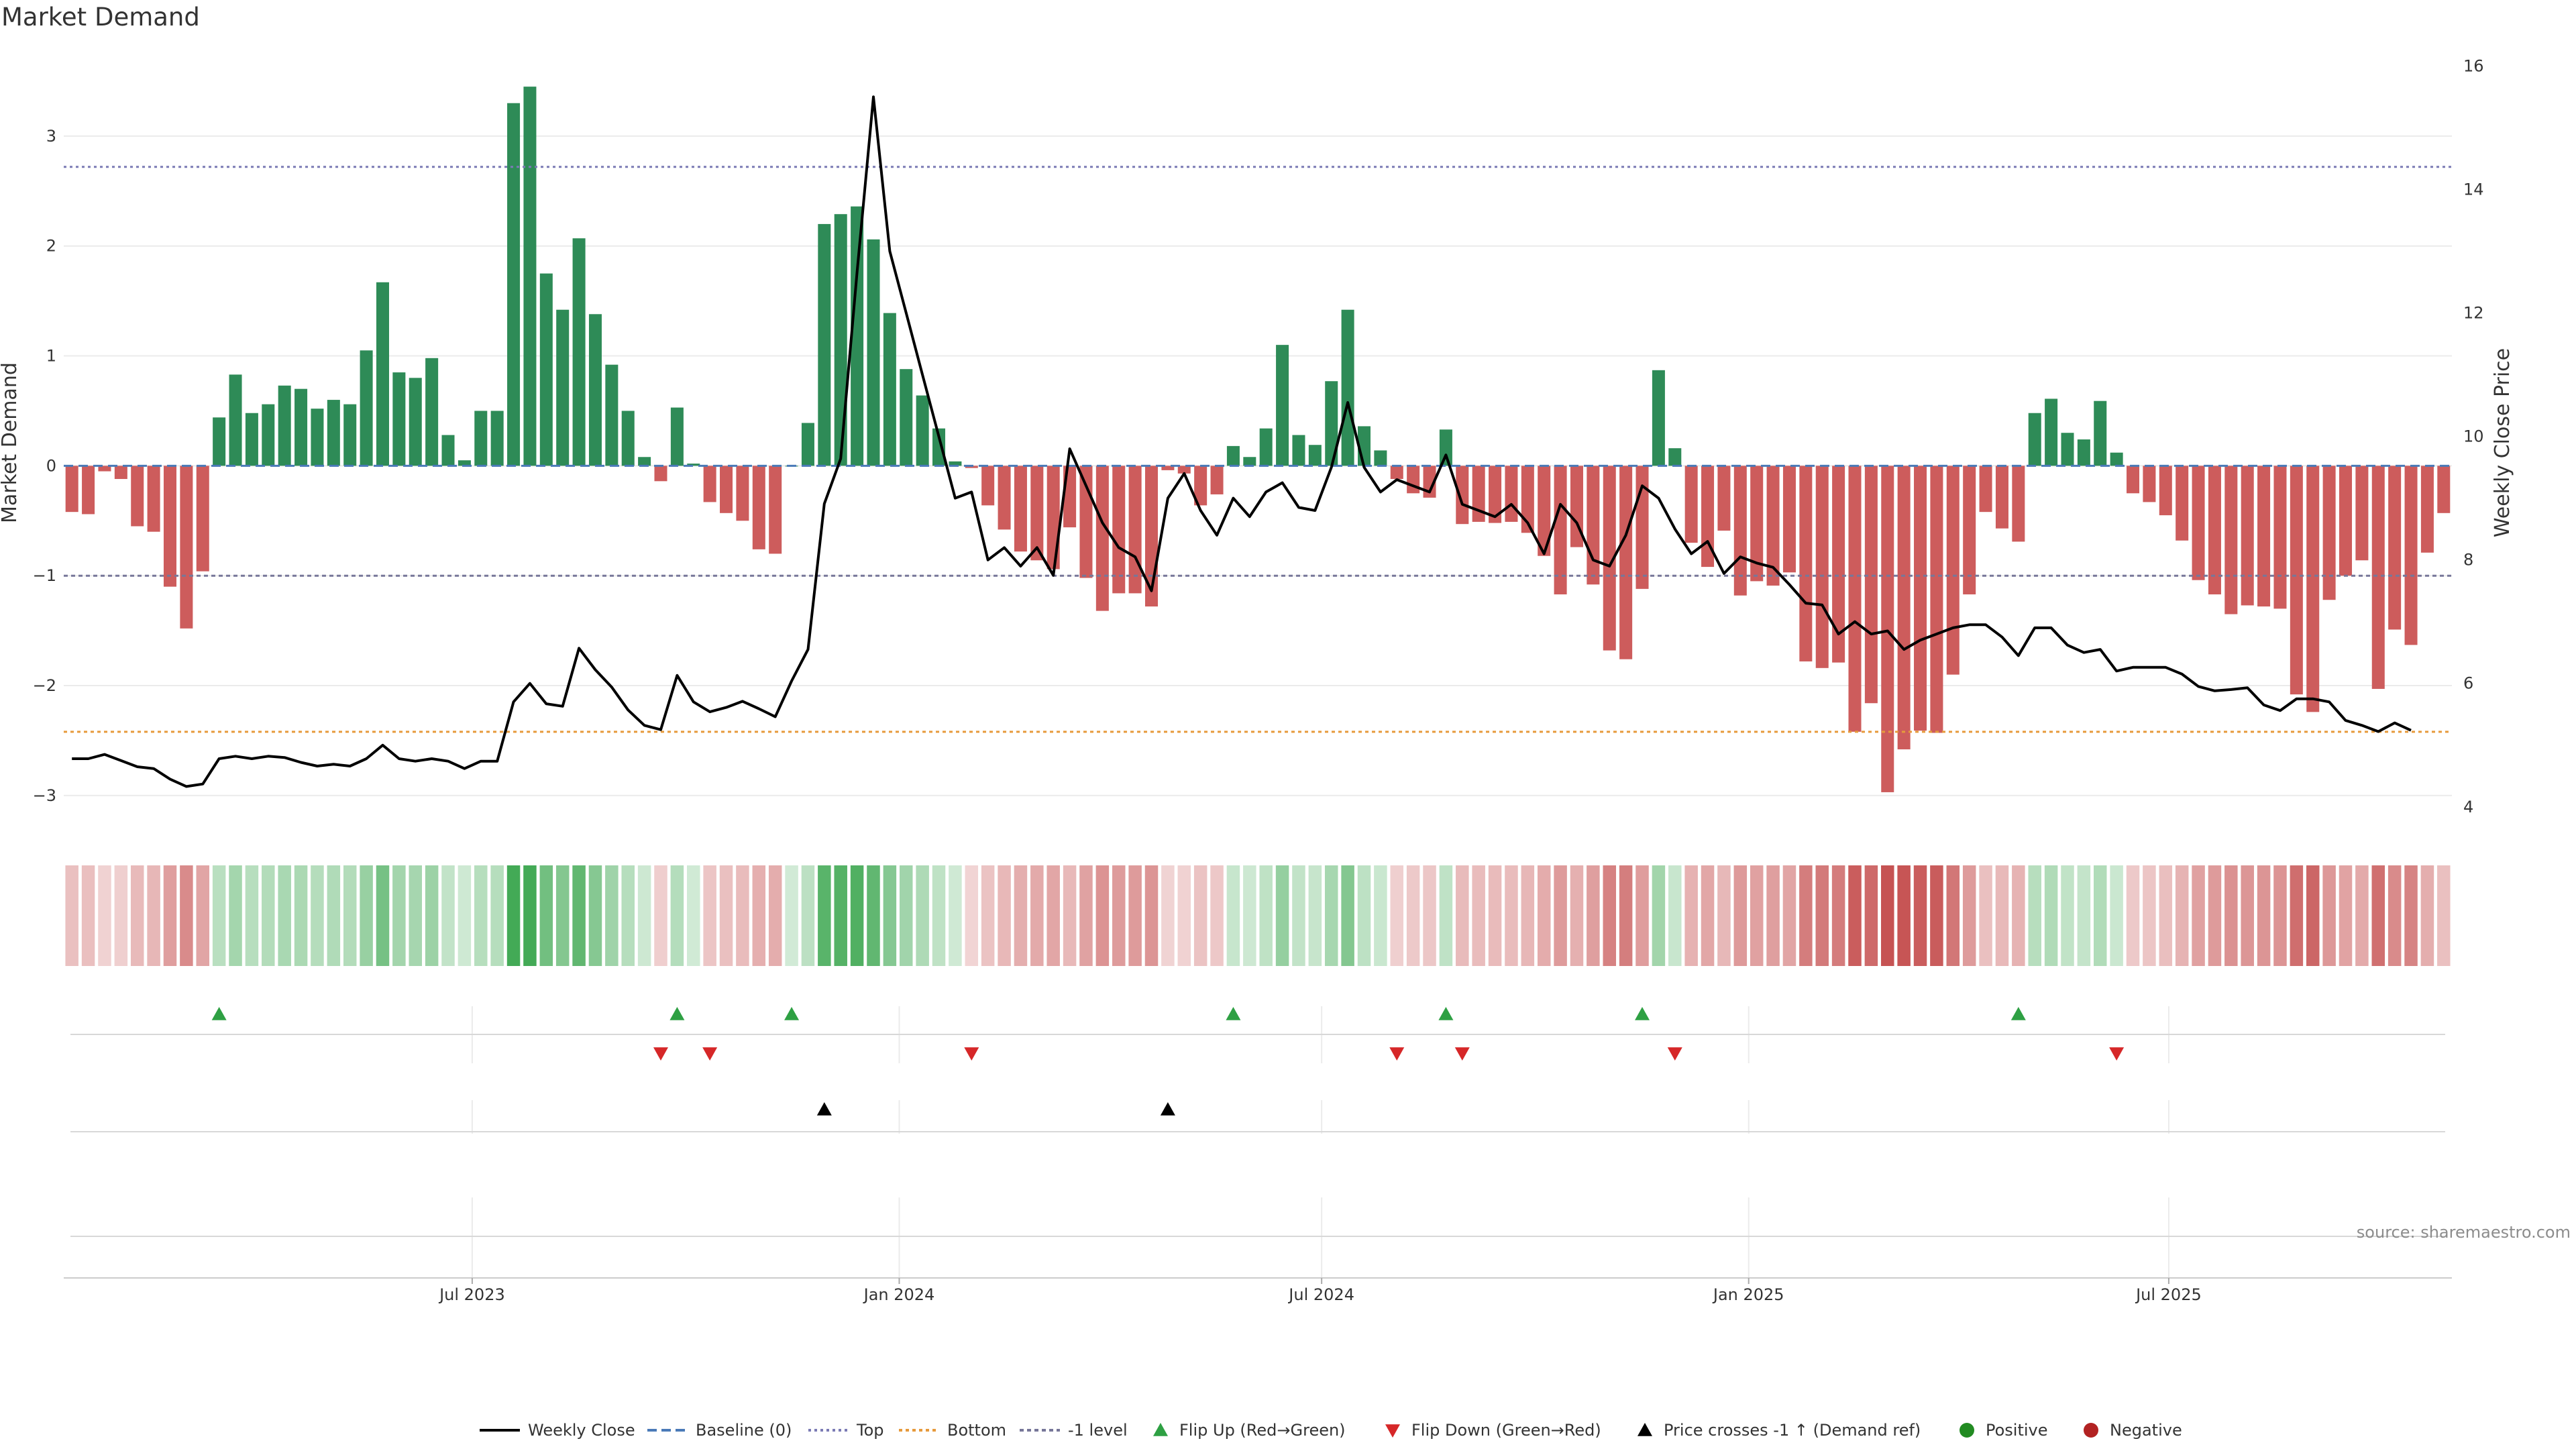  Describe the element at coordinates (1257, 1034) in the screenshot. I see `flip-markers-panel` at that location.